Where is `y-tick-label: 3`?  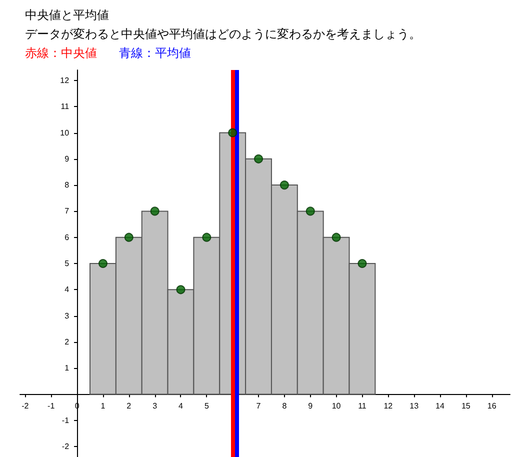
y-tick-label: 3 is located at coordinates (67, 315).